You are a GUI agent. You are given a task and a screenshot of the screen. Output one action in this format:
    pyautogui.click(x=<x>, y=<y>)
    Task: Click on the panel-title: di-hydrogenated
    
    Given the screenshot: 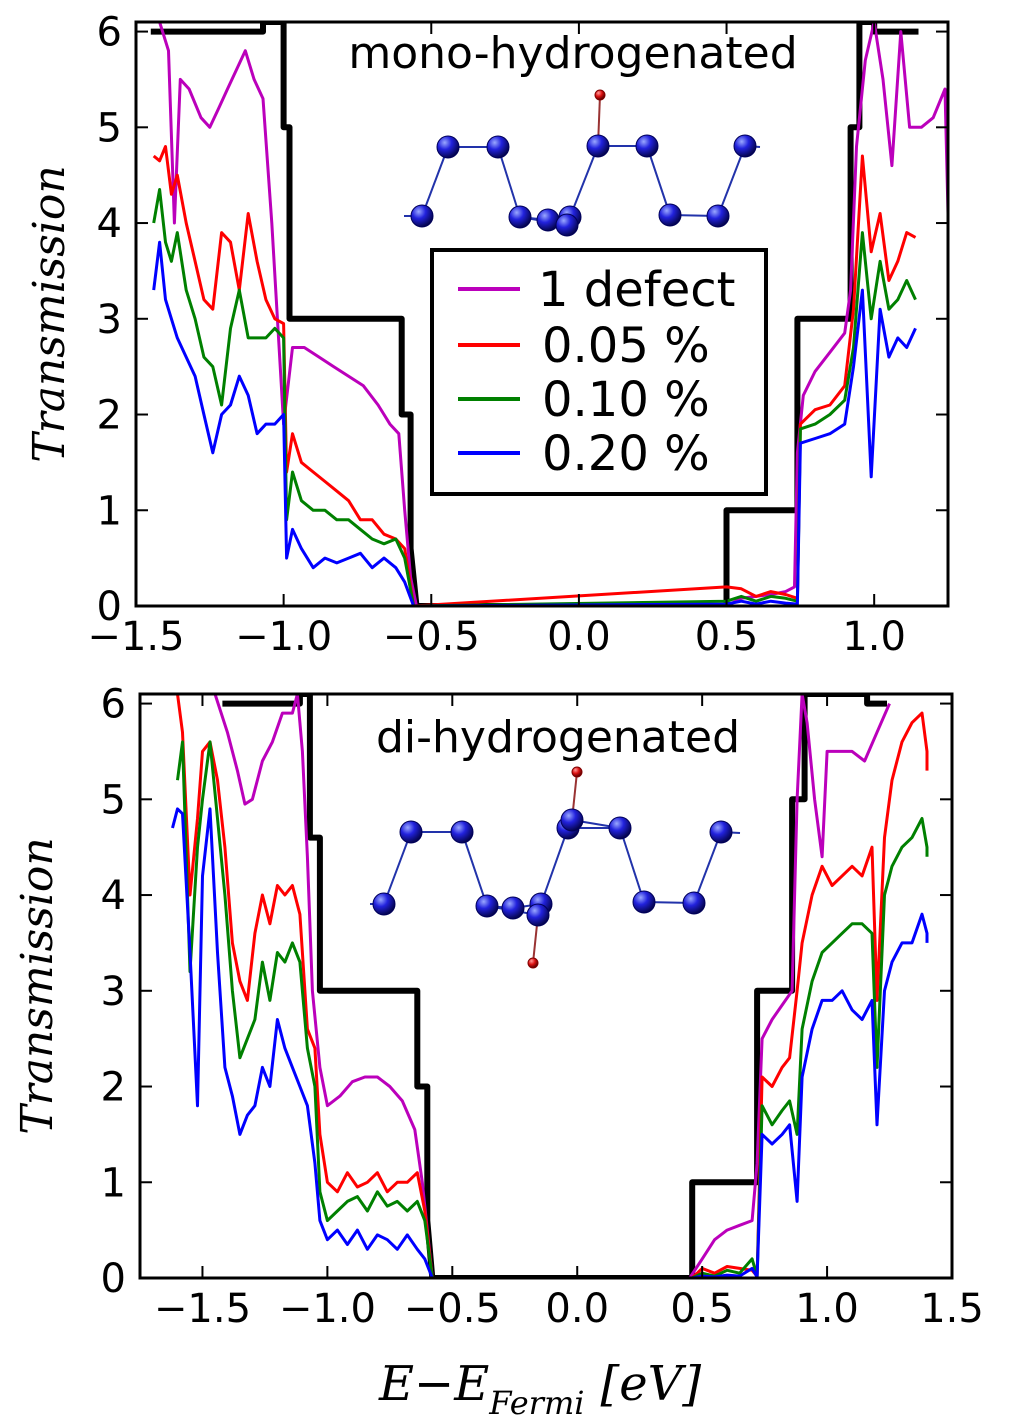 What is the action you would take?
    pyautogui.click(x=558, y=737)
    